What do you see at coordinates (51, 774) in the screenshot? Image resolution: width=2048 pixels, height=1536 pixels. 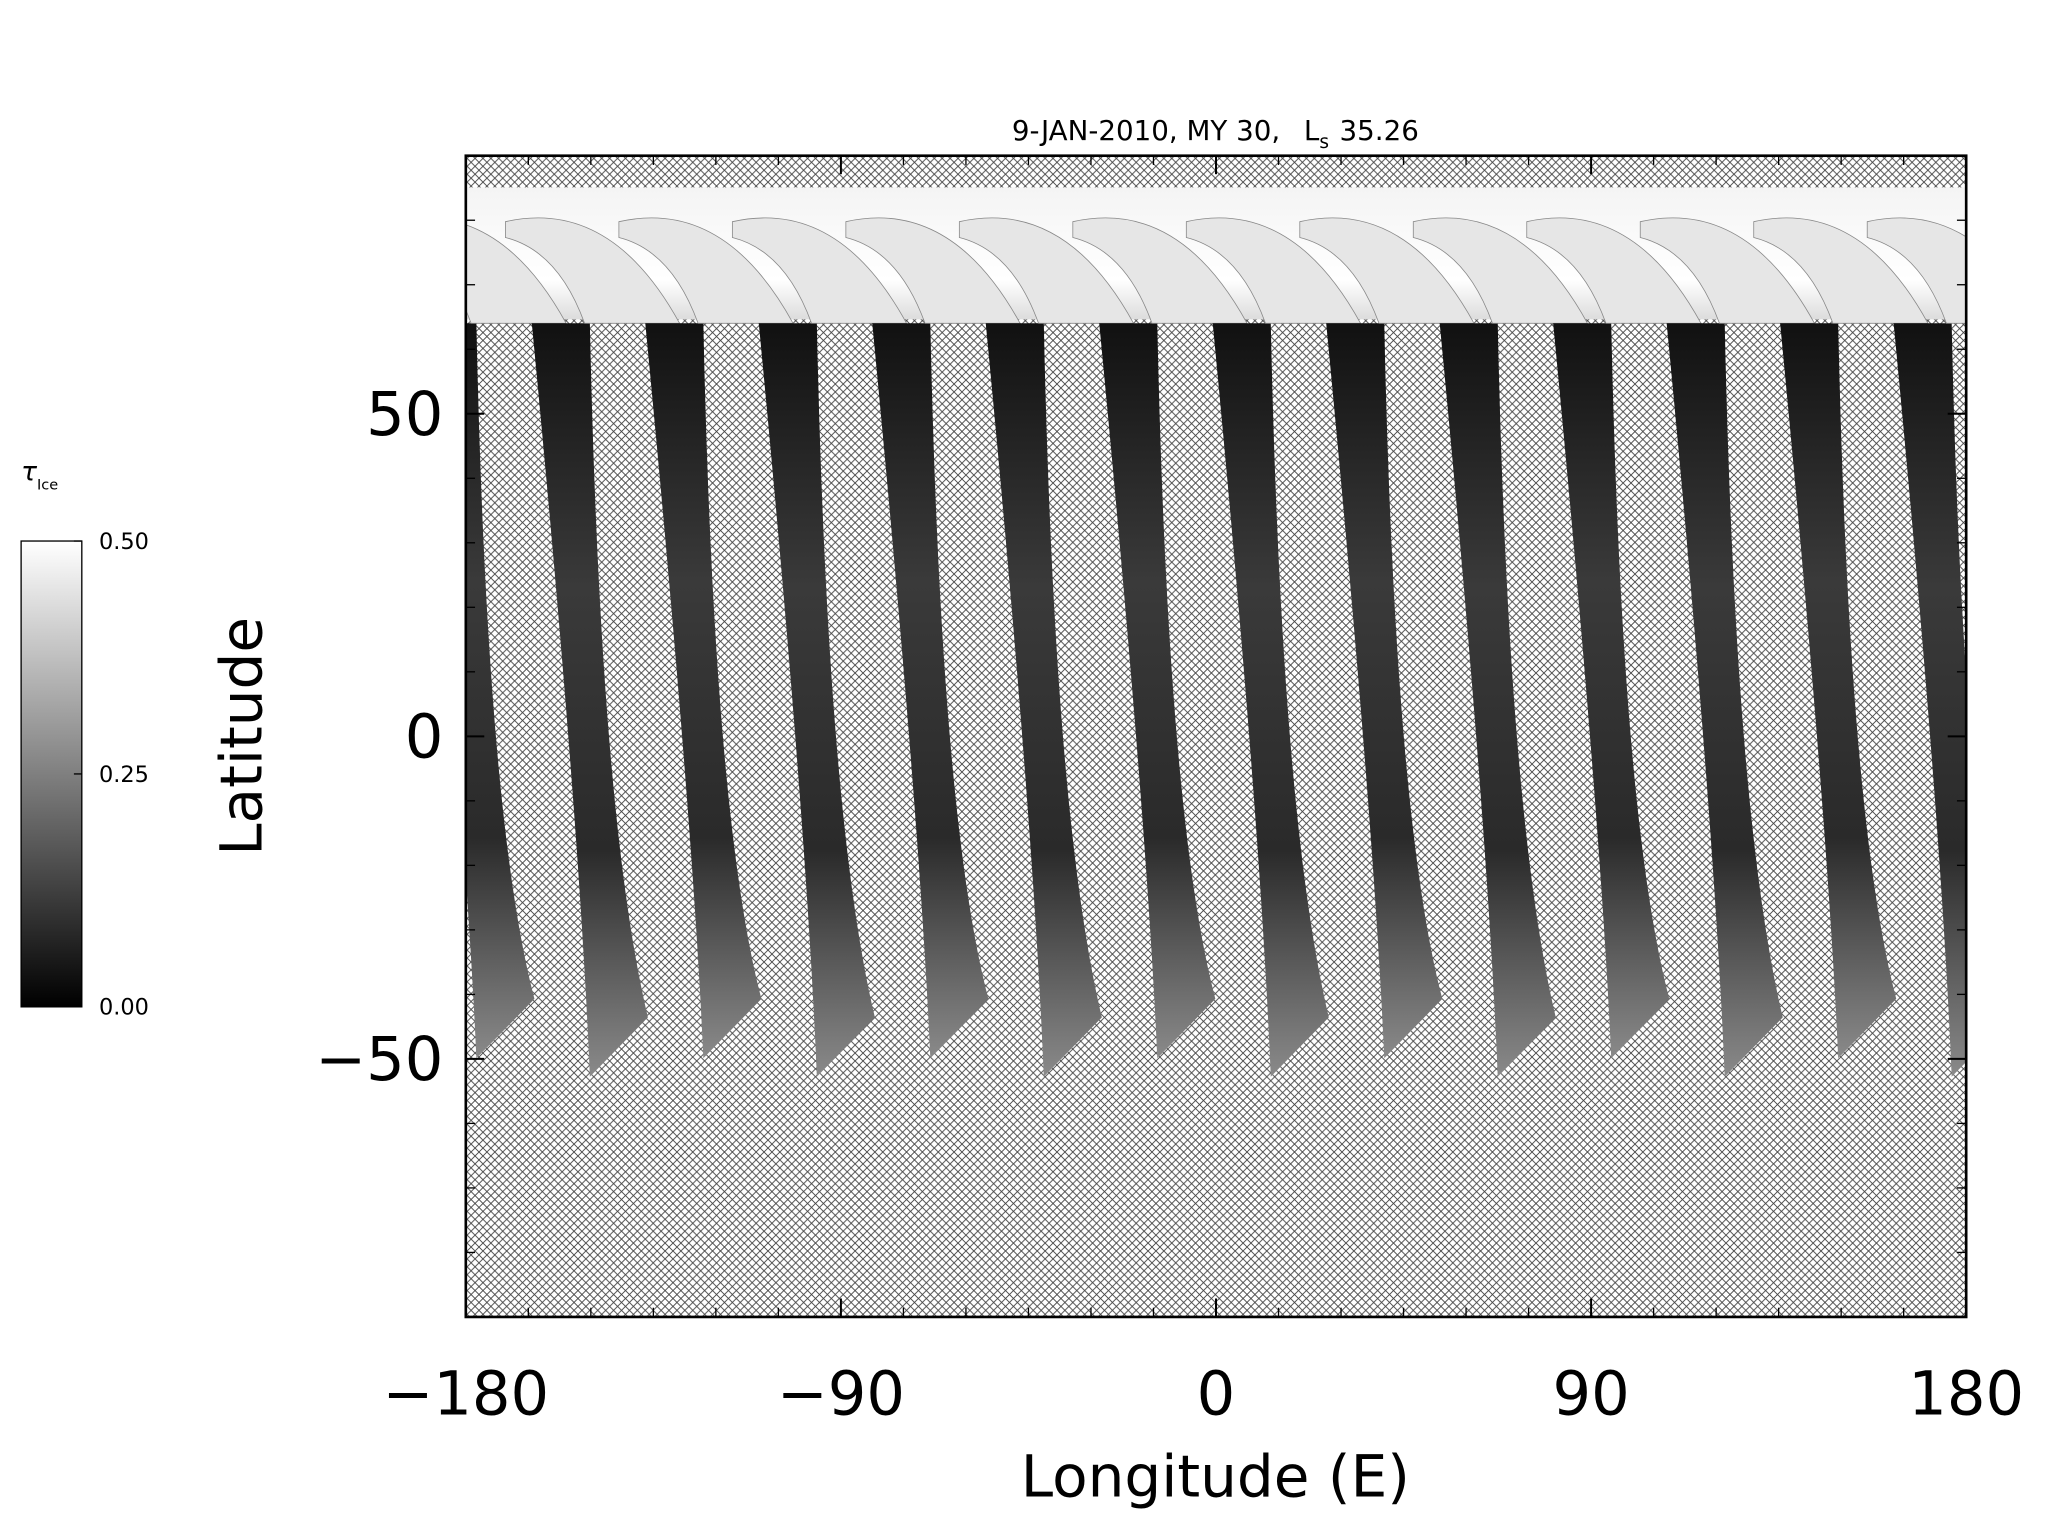 I see `colorbar` at bounding box center [51, 774].